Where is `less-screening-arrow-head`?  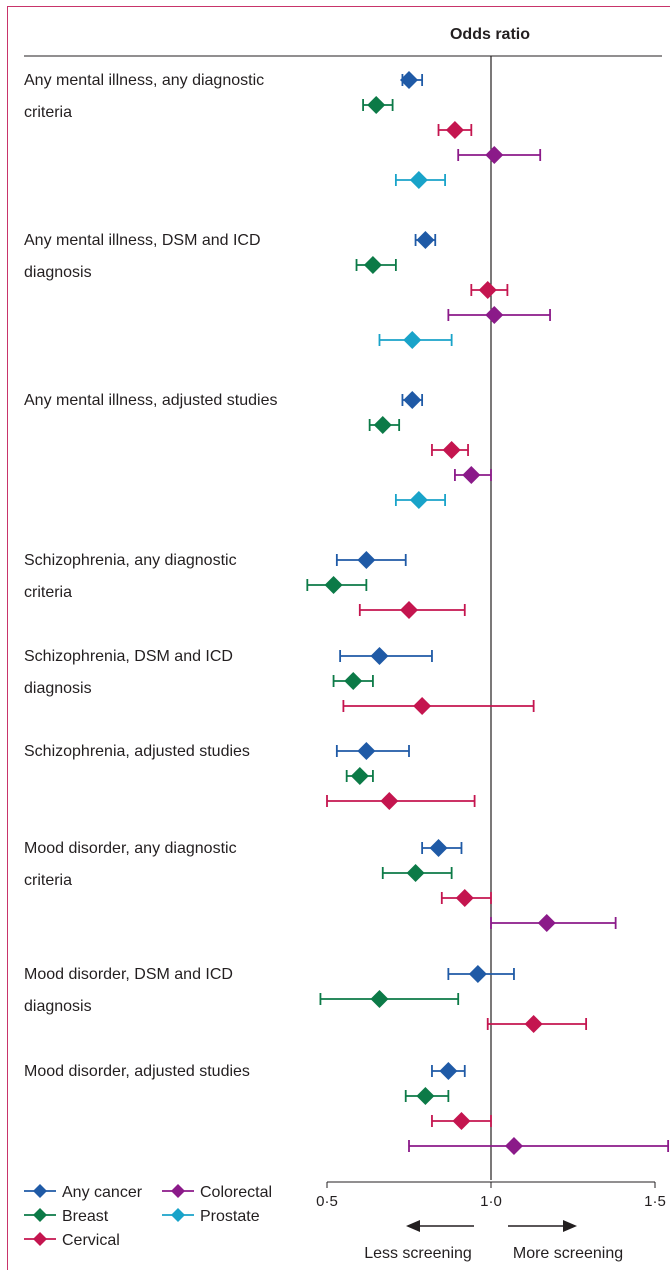
less-screening-arrow-head is located at coordinates (413, 1226).